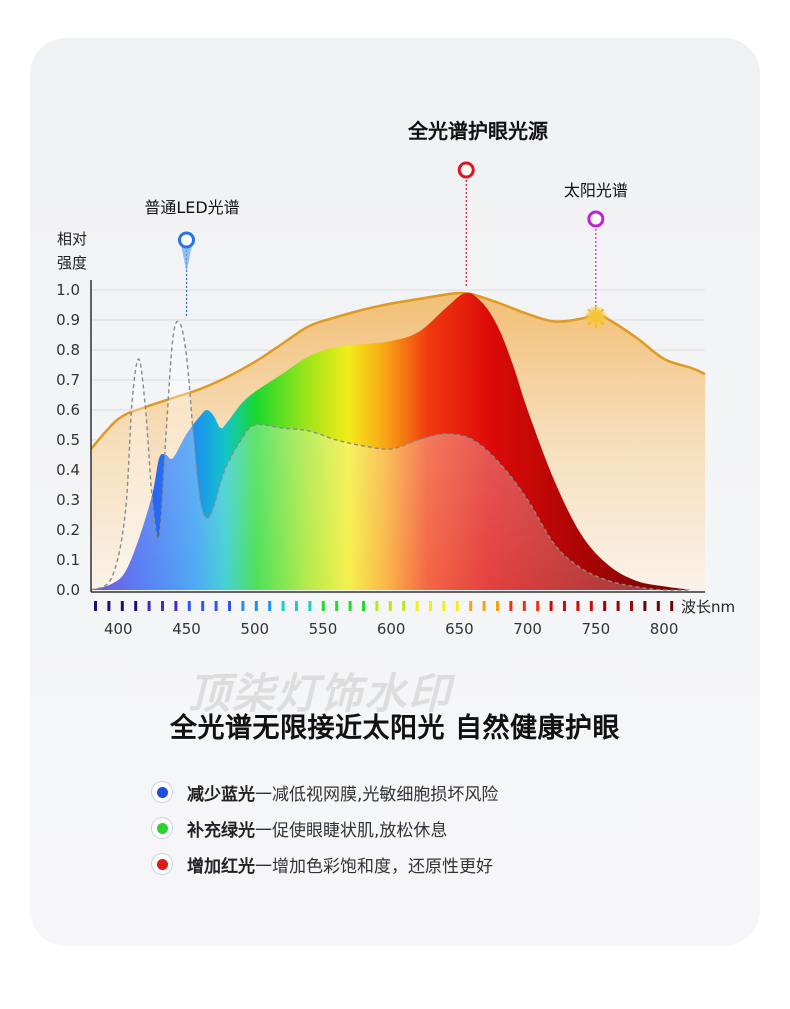  I want to click on x-tick-label: 700, so click(527, 629).